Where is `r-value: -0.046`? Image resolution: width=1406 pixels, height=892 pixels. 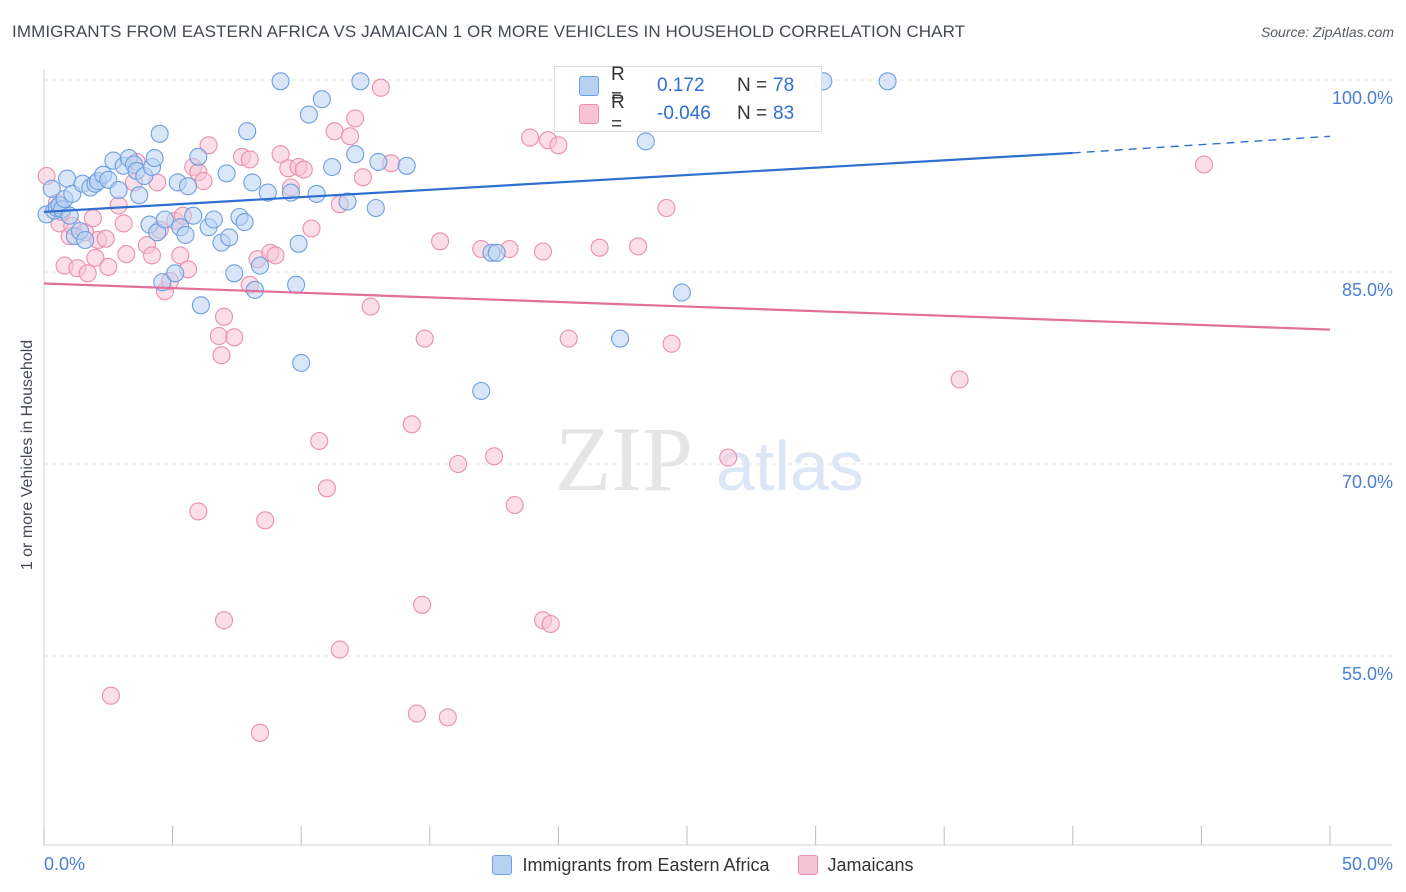
r-value: -0.046 is located at coordinates (684, 113).